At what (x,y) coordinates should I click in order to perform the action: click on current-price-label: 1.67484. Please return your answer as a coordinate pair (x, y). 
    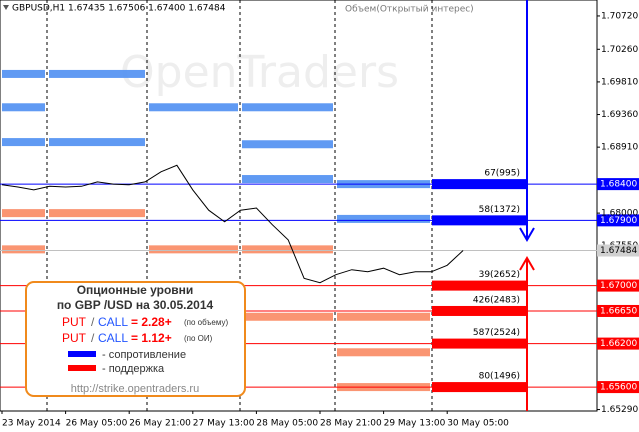
    Looking at the image, I should click on (618, 251).